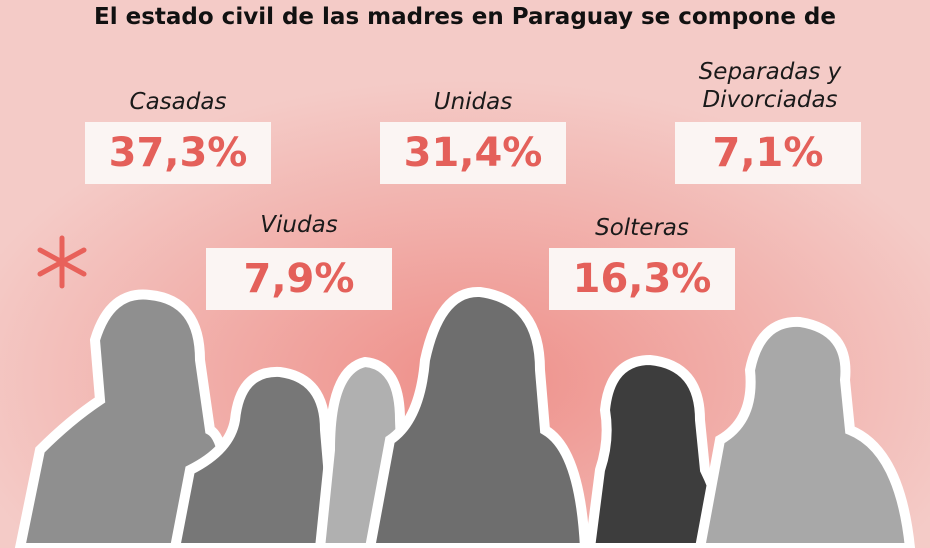  I want to click on stat-value: 16,3%, so click(642, 279).